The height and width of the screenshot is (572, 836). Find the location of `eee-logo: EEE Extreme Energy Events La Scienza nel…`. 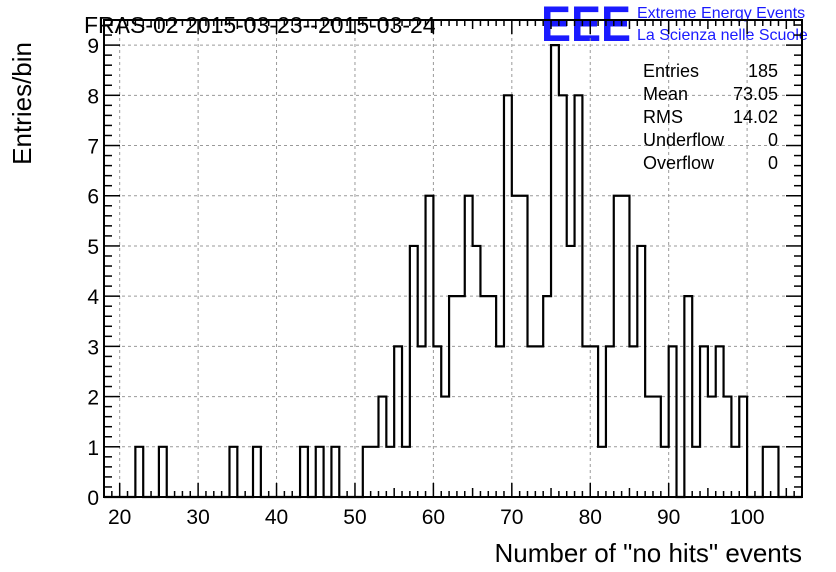

eee-logo: EEE Extreme Energy Events La Scienza nel… is located at coordinates (674, 26).